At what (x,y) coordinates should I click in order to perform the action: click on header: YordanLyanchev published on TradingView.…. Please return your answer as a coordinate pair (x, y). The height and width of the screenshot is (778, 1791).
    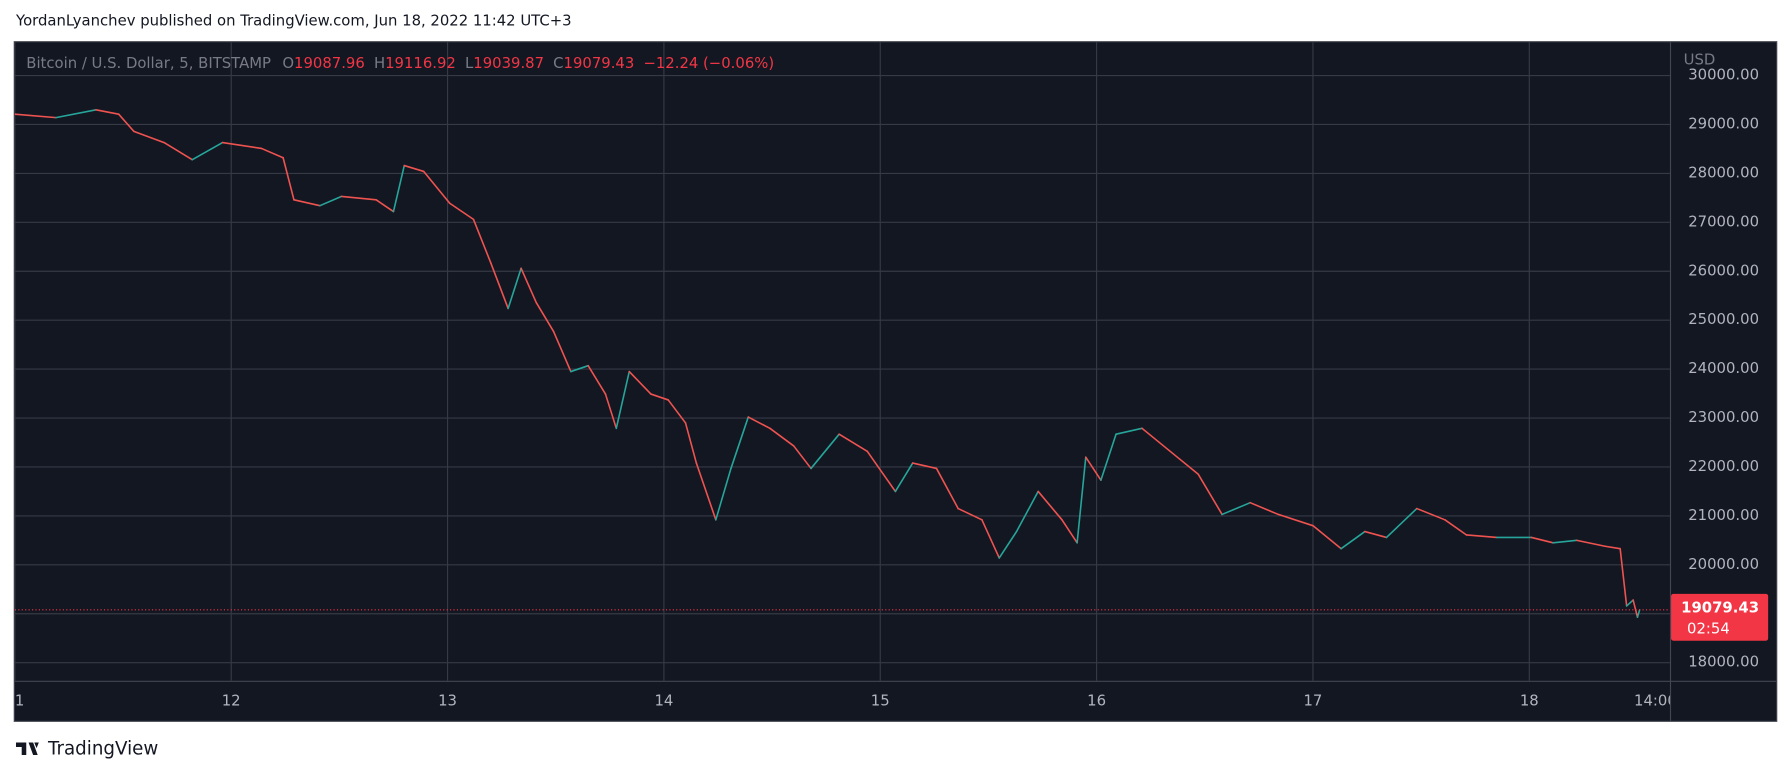
    Looking at the image, I should click on (293, 21).